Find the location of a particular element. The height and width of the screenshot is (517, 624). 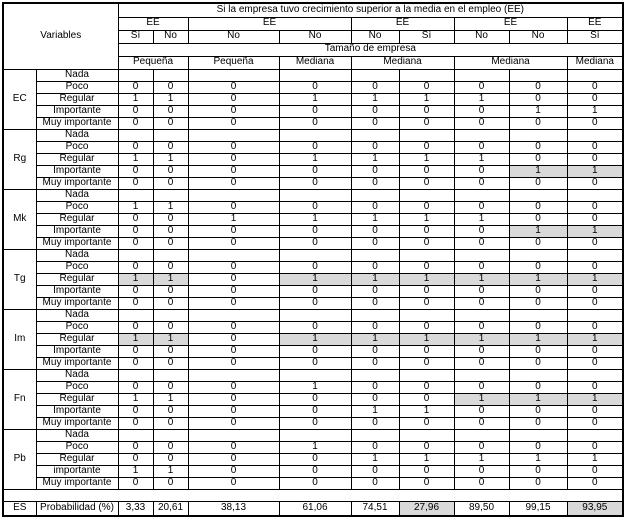

row-label-cell: Poco is located at coordinates (77, 267).